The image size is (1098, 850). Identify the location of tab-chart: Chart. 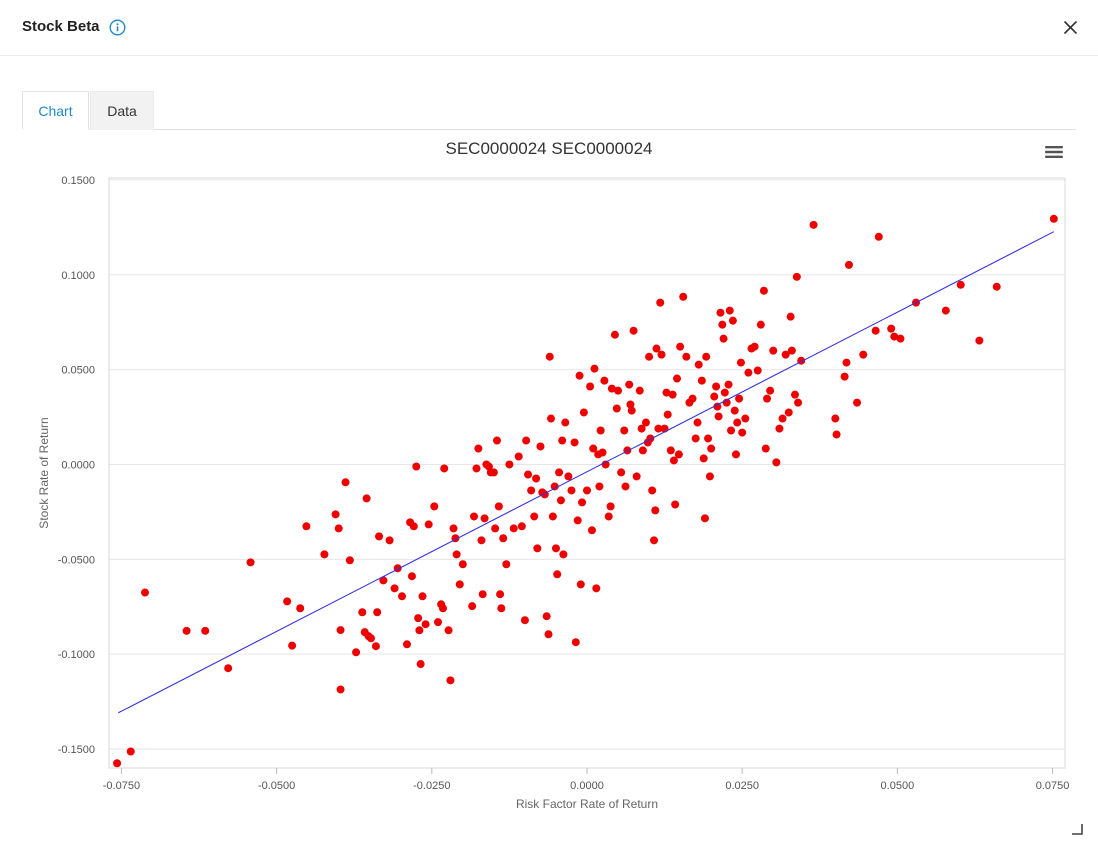
(55, 110).